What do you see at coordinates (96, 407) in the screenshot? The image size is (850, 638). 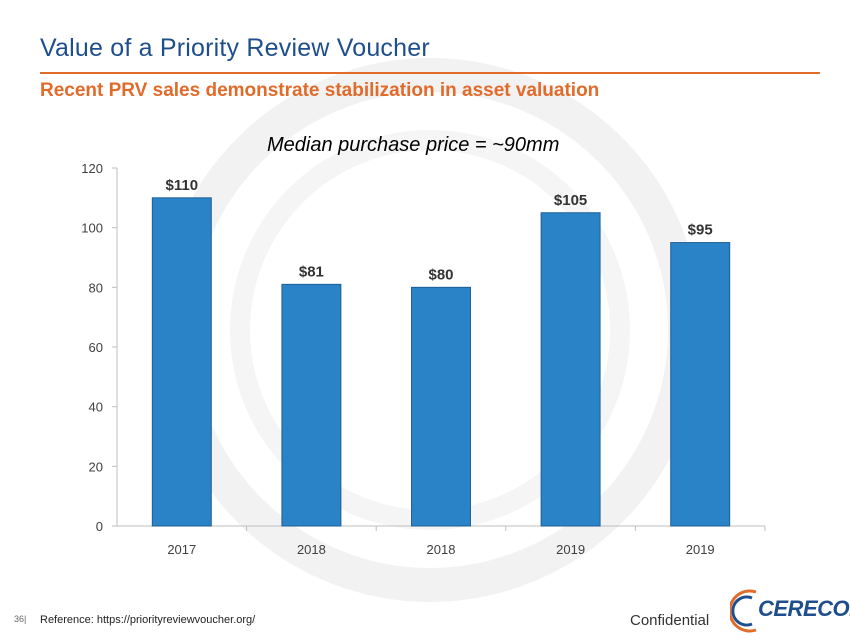 I see `y-tick-label: 40` at bounding box center [96, 407].